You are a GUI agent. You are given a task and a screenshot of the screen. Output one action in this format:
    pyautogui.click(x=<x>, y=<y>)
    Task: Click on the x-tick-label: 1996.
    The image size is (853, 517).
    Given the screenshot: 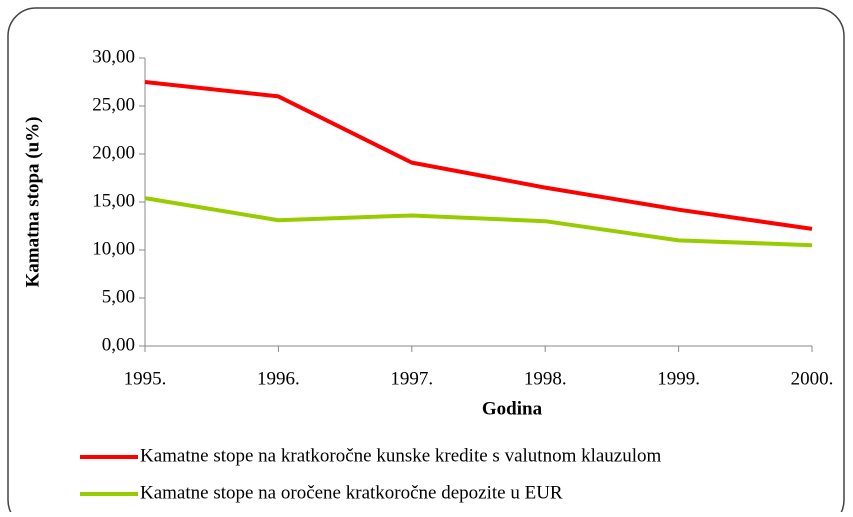 What is the action you would take?
    pyautogui.click(x=278, y=378)
    